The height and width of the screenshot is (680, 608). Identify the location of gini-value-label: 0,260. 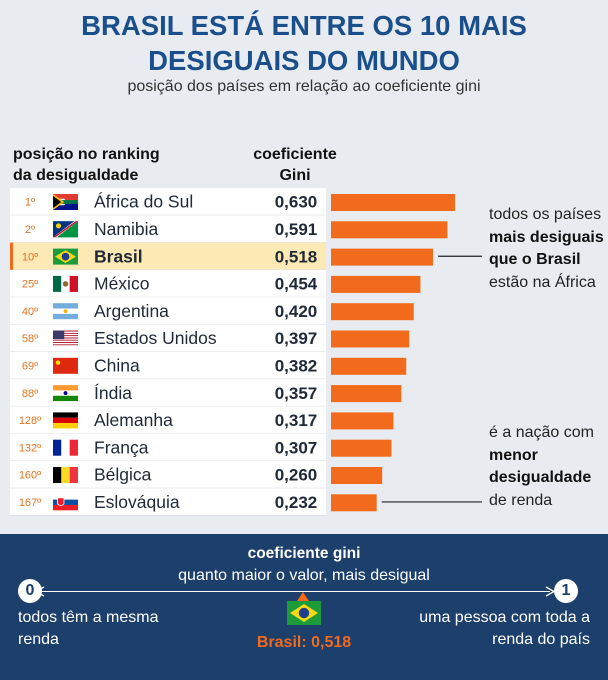
(296, 475).